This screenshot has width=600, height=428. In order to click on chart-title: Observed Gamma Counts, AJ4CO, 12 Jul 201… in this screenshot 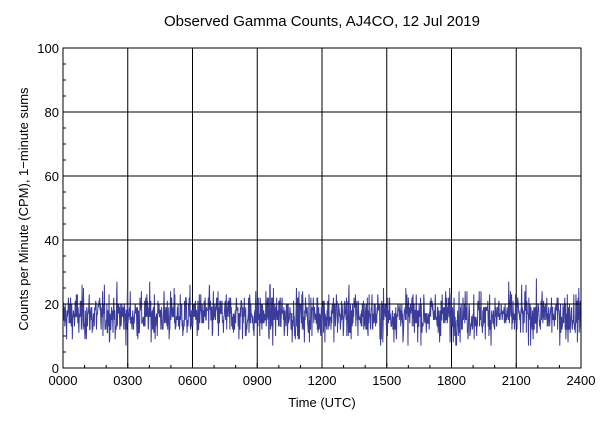, I will do `click(322, 21)`.